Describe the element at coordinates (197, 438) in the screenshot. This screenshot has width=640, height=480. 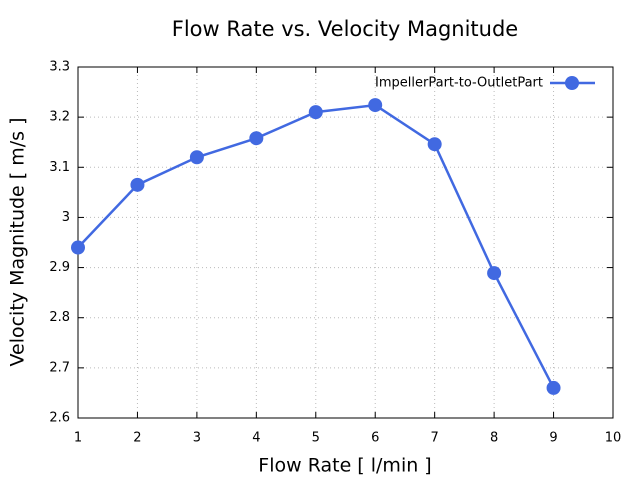
I see `x-tick-label: 3` at that location.